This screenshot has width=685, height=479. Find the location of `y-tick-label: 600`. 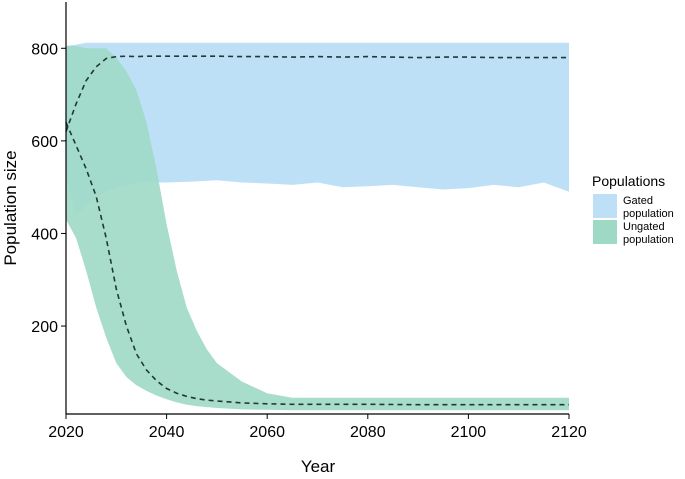

y-tick-label: 600 is located at coordinates (44, 142).